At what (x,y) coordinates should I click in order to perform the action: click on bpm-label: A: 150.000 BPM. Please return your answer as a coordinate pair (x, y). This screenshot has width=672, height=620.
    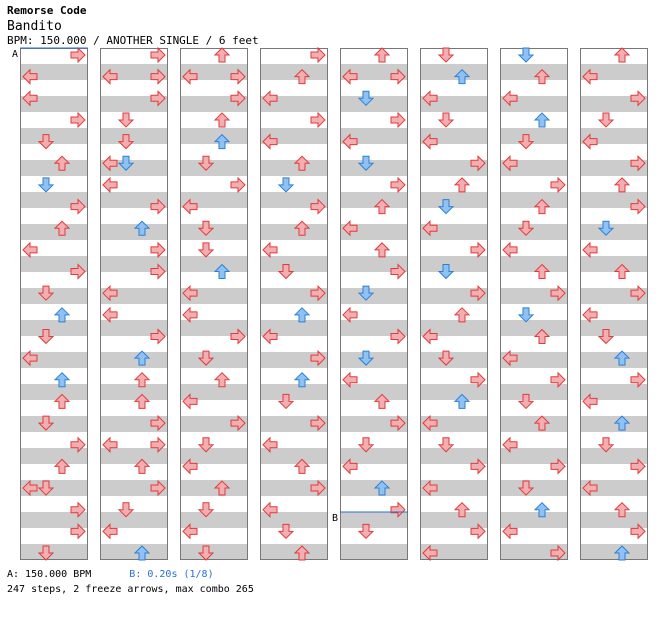
    Looking at the image, I should click on (49, 574).